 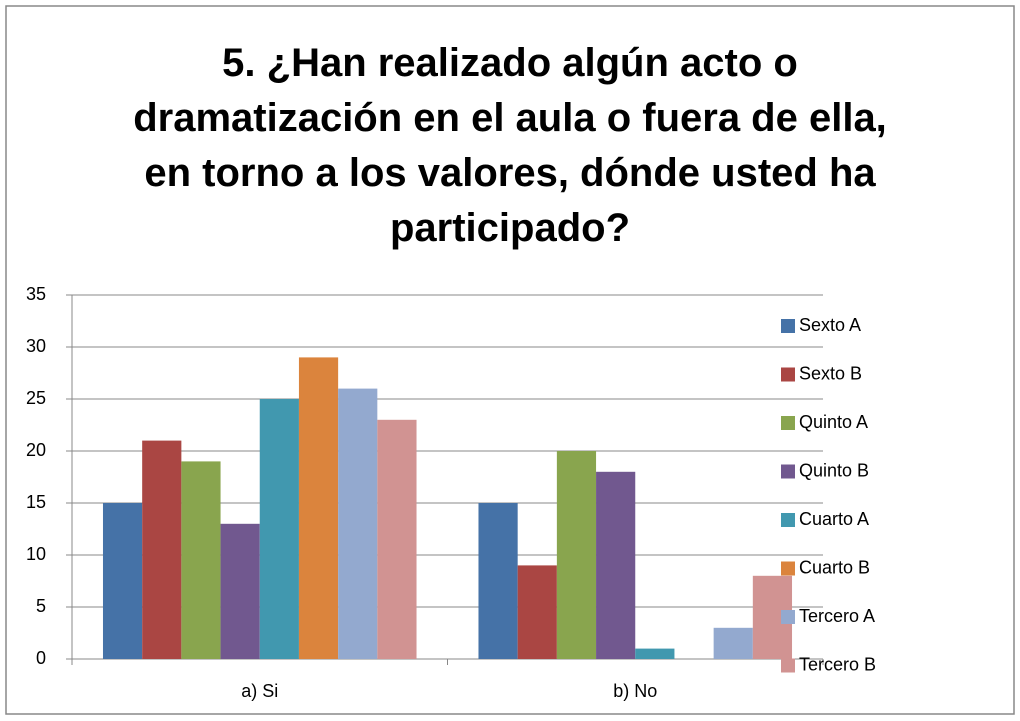 I want to click on legend-label: Quinto A, so click(x=833, y=422).